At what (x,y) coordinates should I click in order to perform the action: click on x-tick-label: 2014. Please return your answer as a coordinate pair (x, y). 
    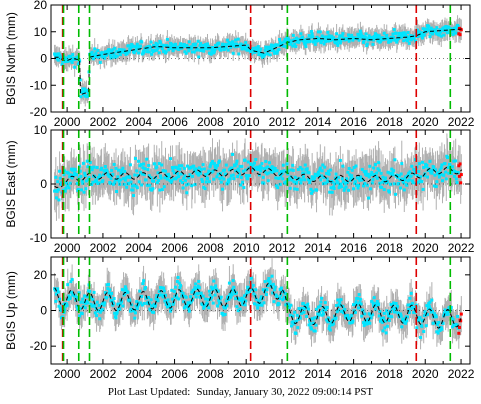
    Looking at the image, I should click on (317, 122).